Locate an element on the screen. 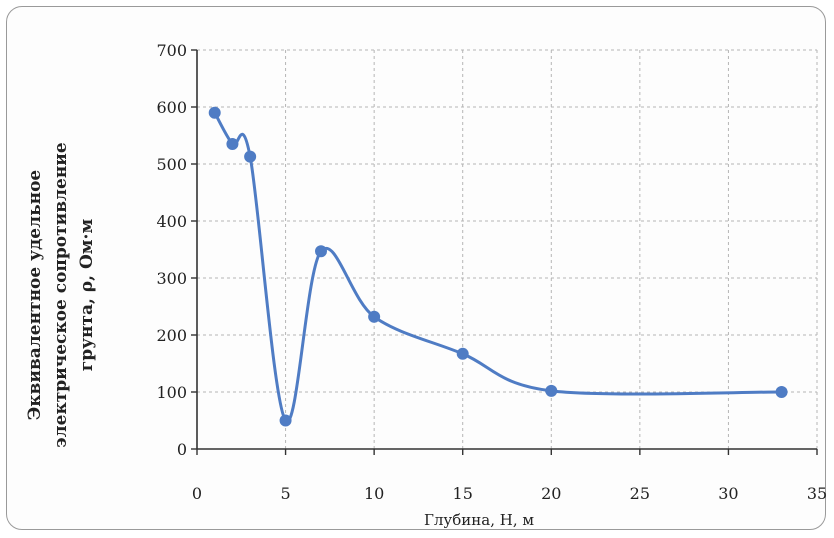 The width and height of the screenshot is (834, 538). x-tick-labels: 0 5 10 15 20 25 30 35 is located at coordinates (509, 493).